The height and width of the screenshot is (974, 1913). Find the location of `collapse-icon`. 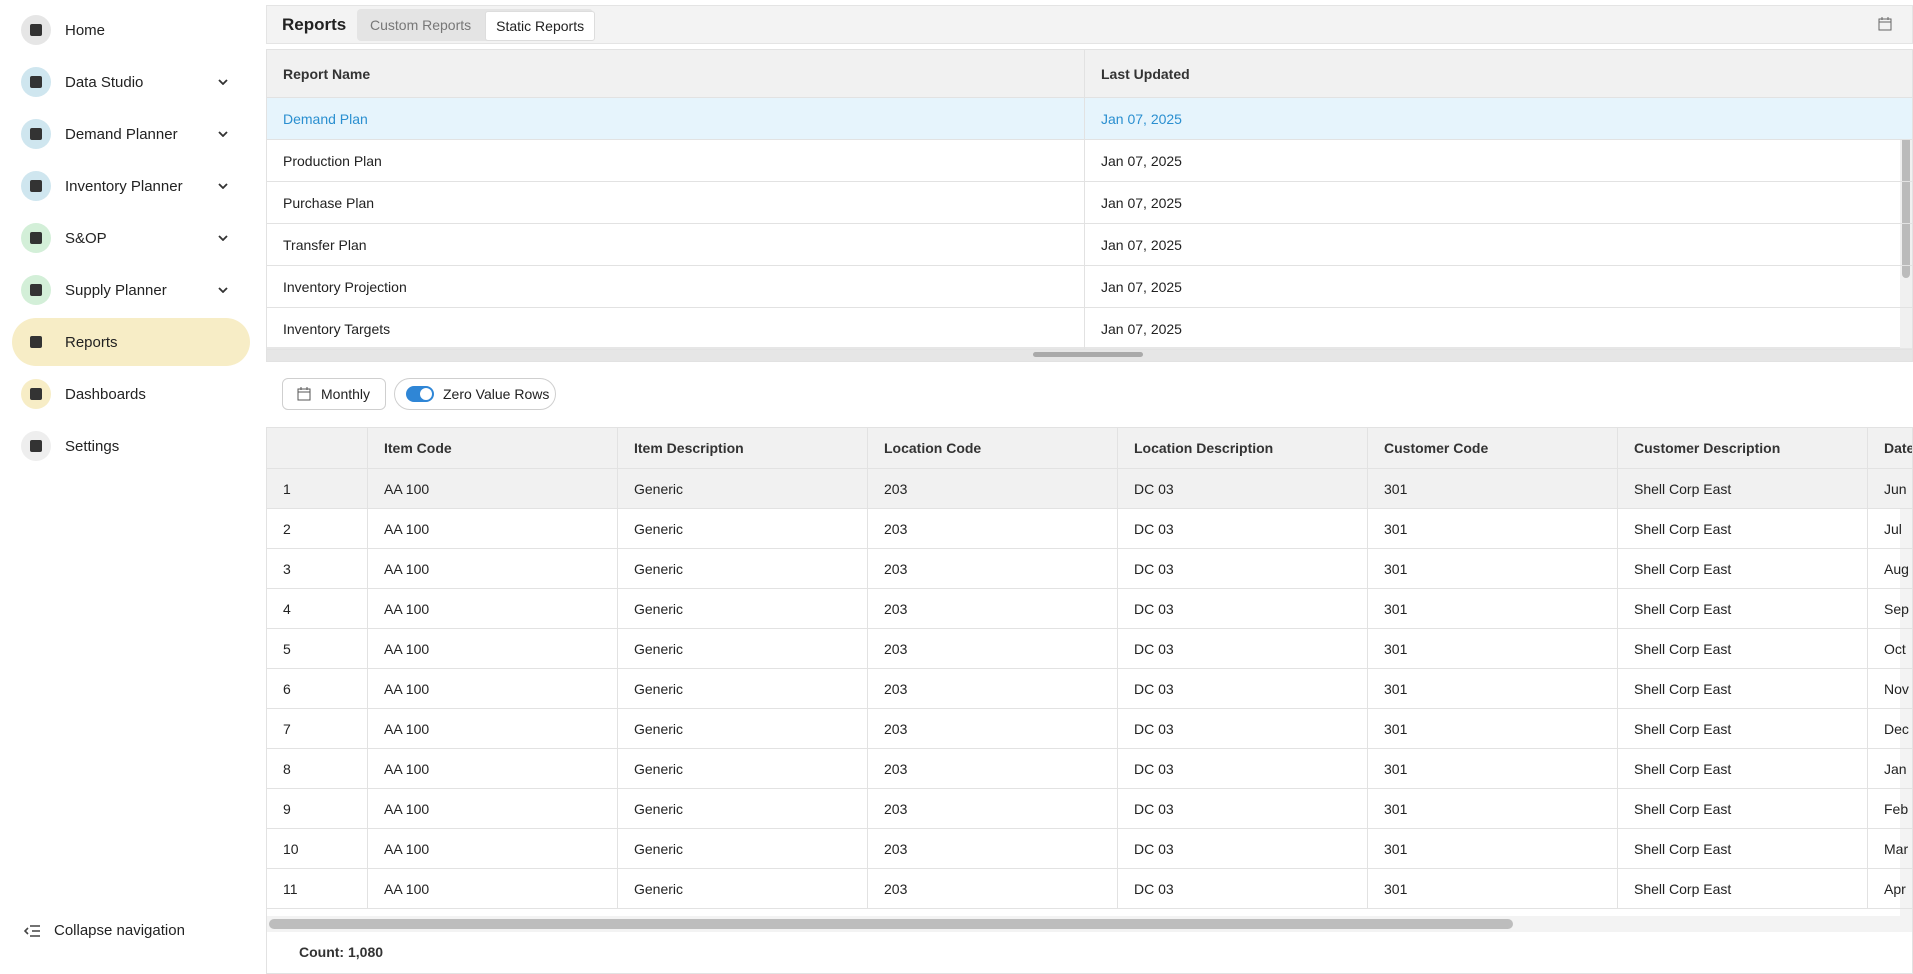

collapse-icon is located at coordinates (32, 930).